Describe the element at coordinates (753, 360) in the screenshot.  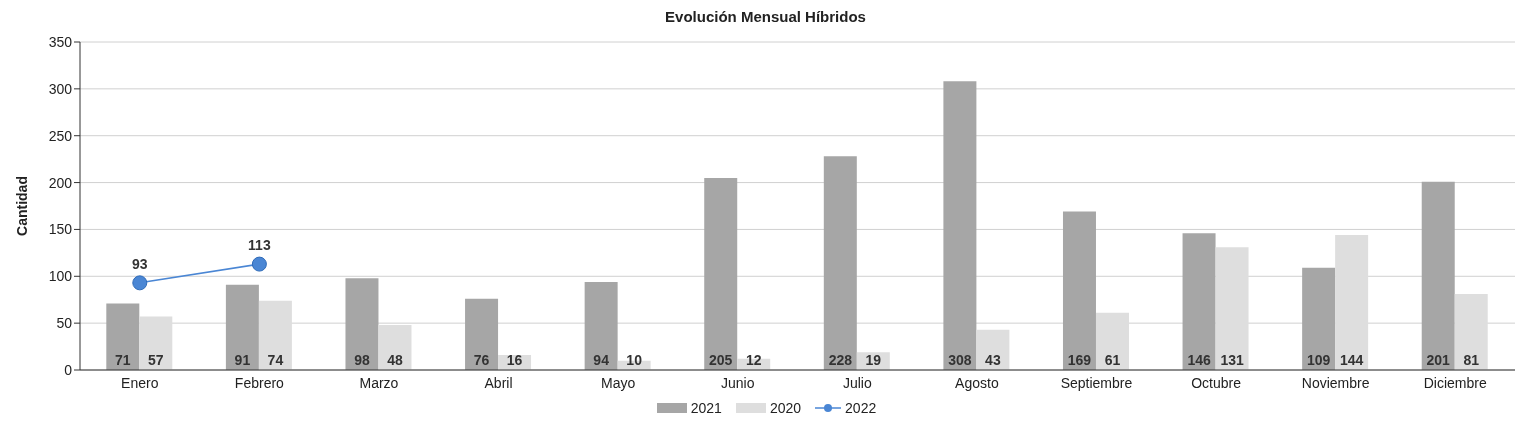
I see `data-label: 12` at that location.